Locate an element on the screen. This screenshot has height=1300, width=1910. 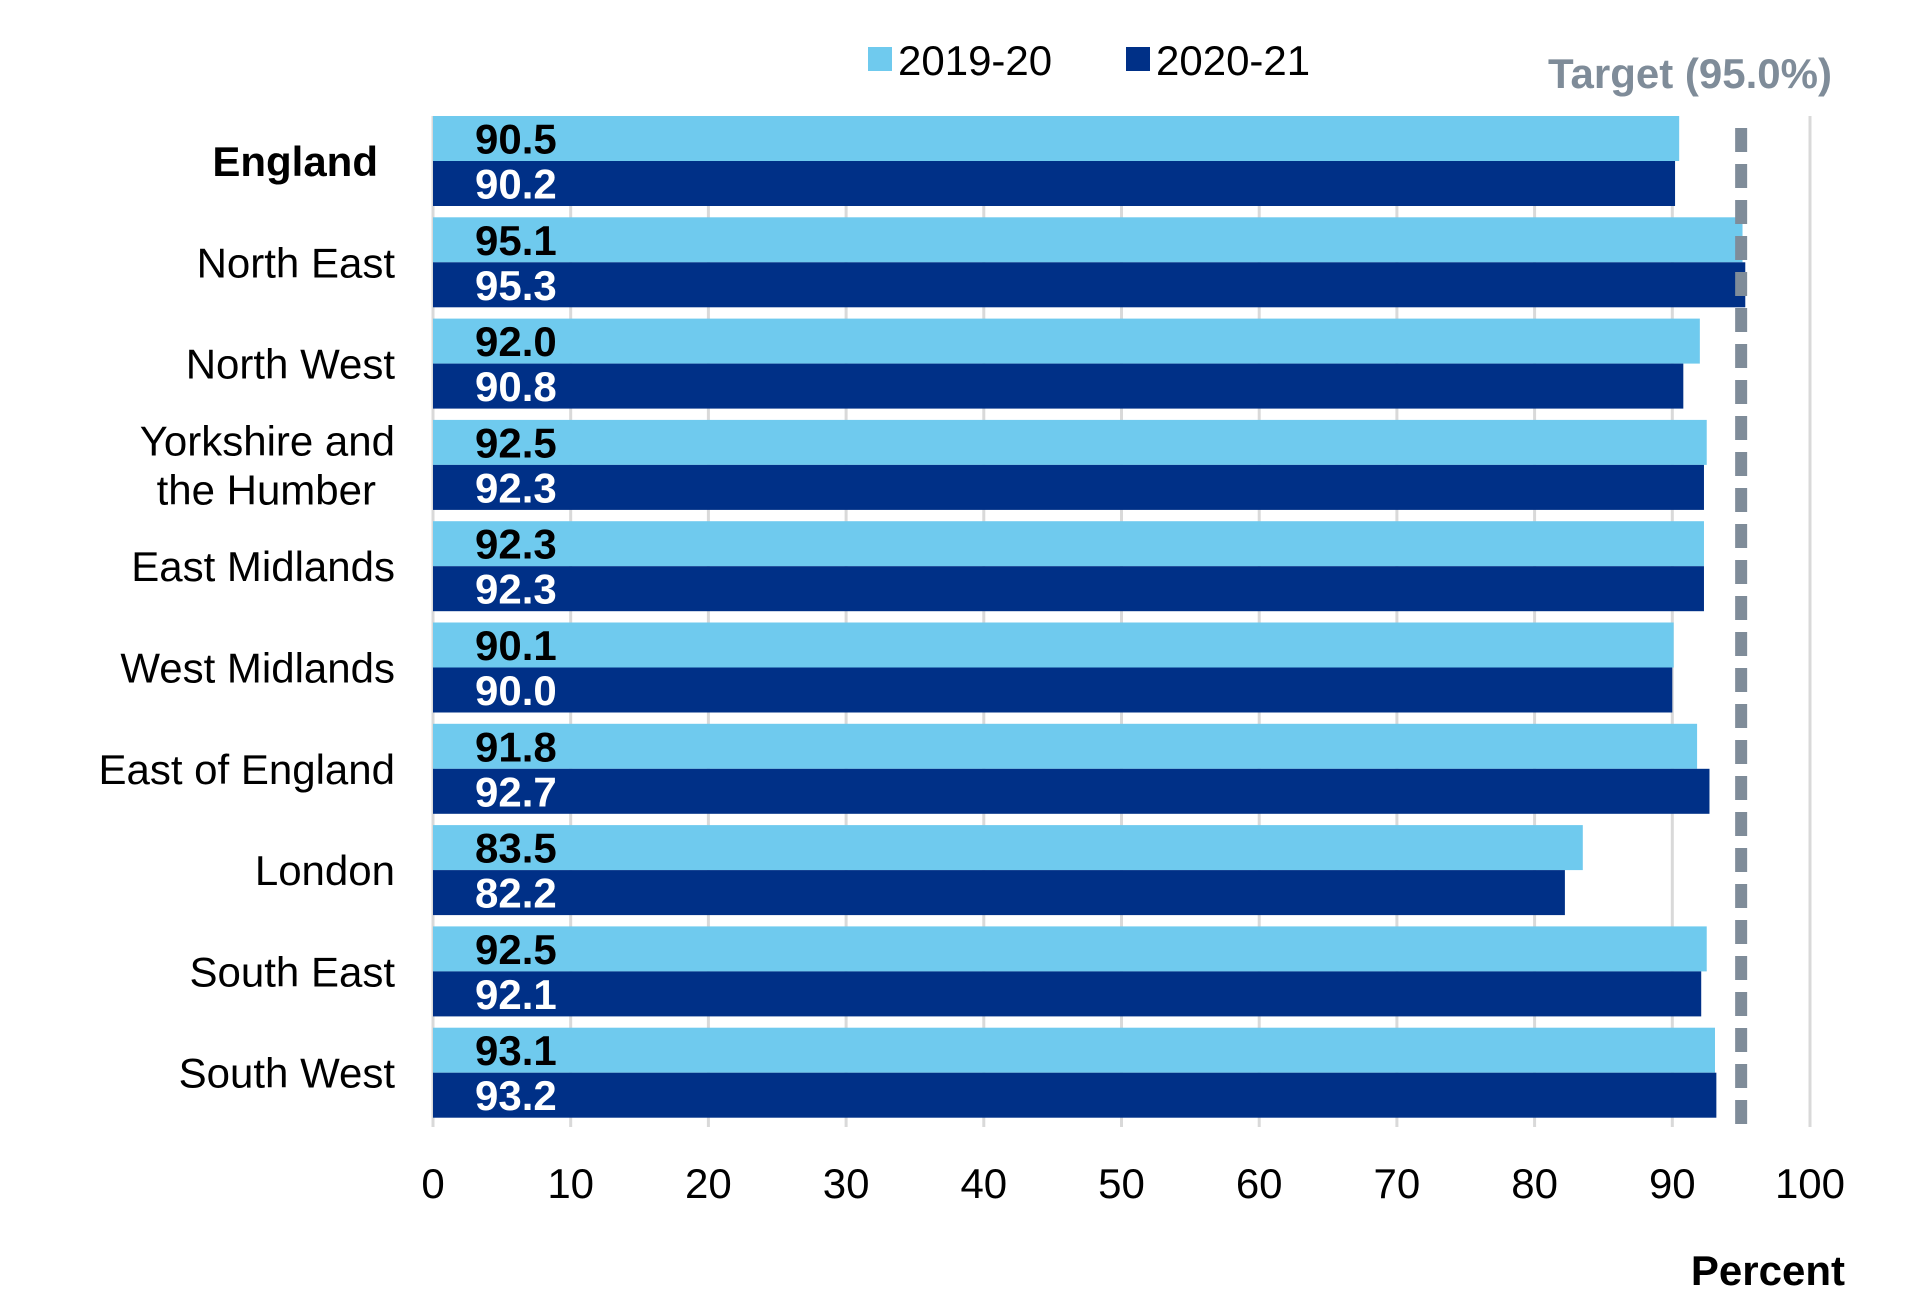
legend-label-2019-20: 2019-20 is located at coordinates (975, 60).